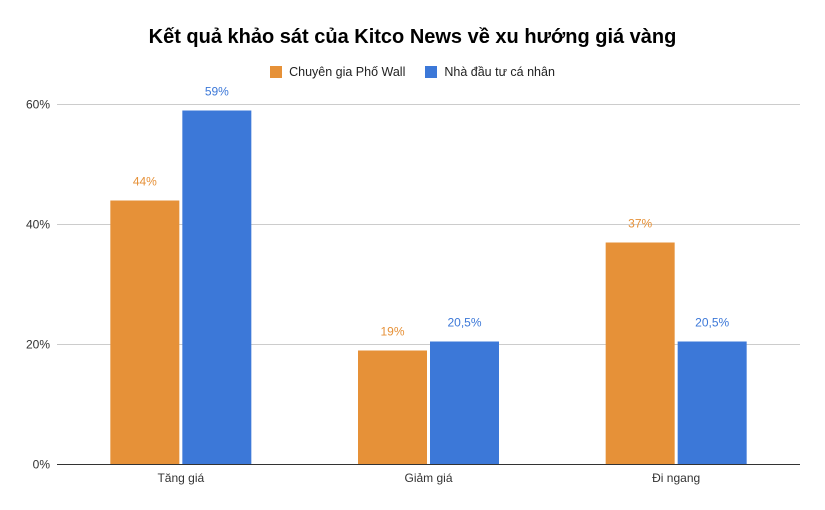  I want to click on legend-item-series-2: Nhà đầu tư cá nhân, so click(490, 72).